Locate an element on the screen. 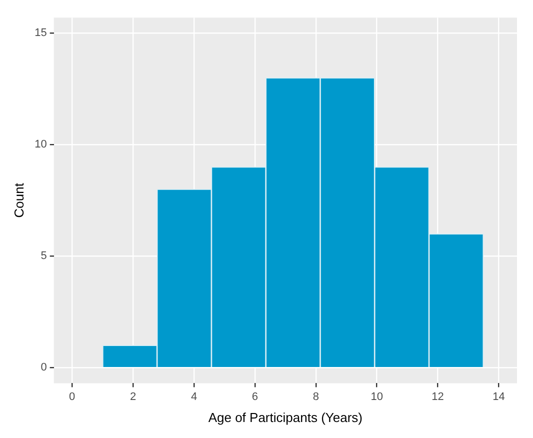 The width and height of the screenshot is (533, 438). y-tick-label: 15 is located at coordinates (40, 33).